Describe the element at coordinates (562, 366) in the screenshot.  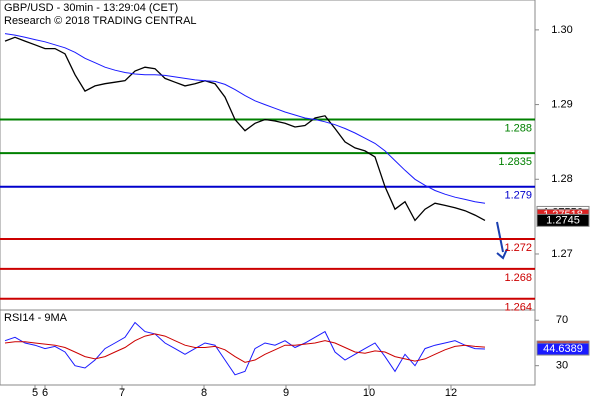
I see `y-tick-label: 30` at that location.